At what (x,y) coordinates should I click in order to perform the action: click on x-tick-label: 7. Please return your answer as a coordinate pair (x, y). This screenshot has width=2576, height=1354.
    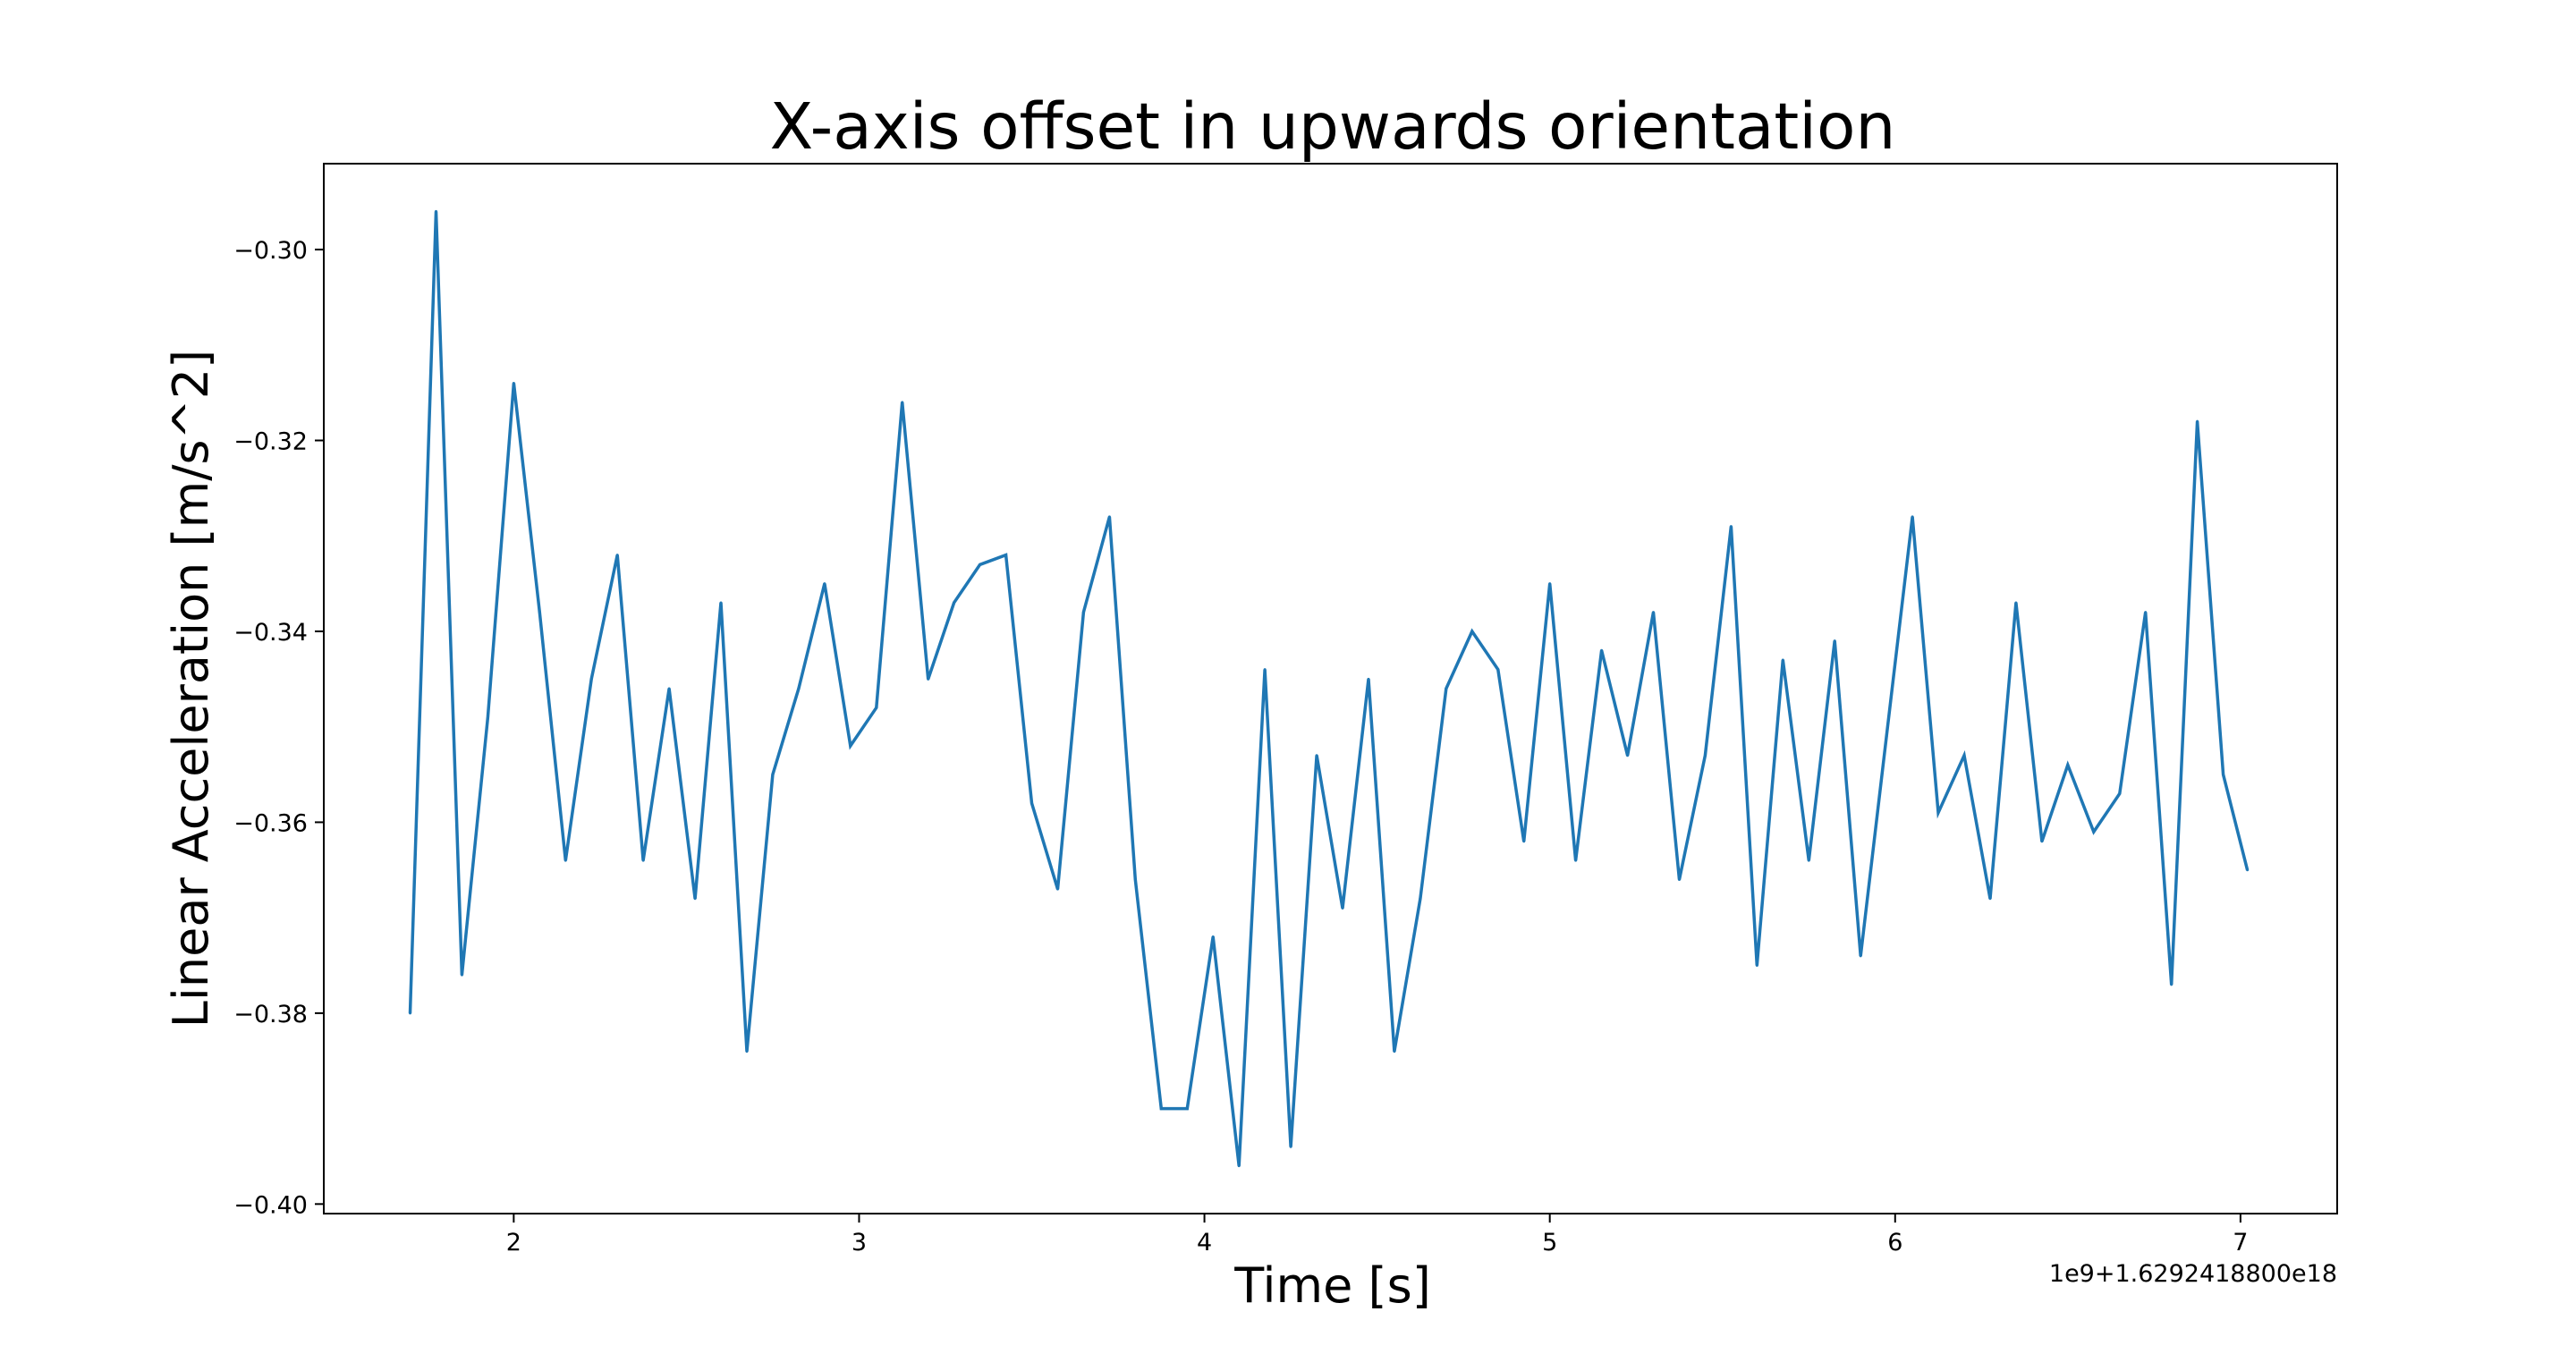
    Looking at the image, I should click on (2240, 1243).